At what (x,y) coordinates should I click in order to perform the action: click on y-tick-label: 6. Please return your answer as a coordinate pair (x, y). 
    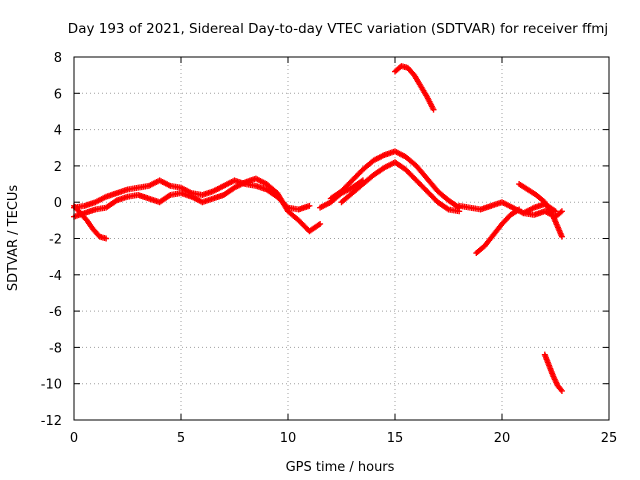
    Looking at the image, I should click on (58, 94).